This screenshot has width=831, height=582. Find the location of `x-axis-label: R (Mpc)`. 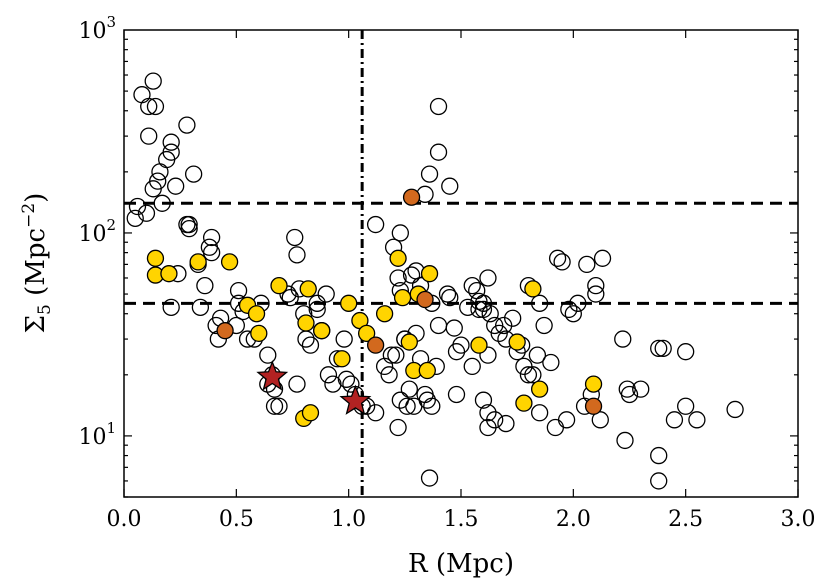

x-axis-label: R (Mpc) is located at coordinates (461, 564).